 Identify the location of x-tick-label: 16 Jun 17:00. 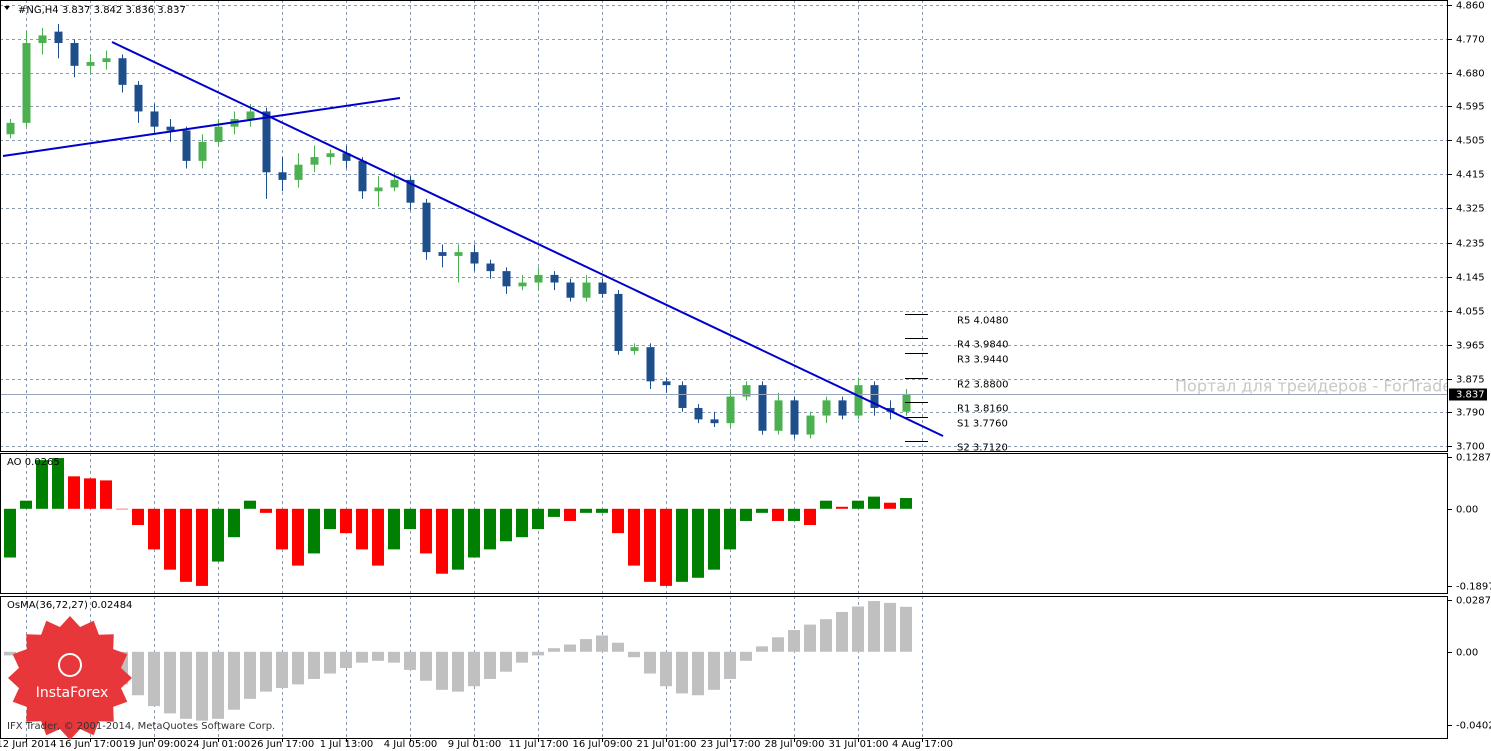
(91, 744).